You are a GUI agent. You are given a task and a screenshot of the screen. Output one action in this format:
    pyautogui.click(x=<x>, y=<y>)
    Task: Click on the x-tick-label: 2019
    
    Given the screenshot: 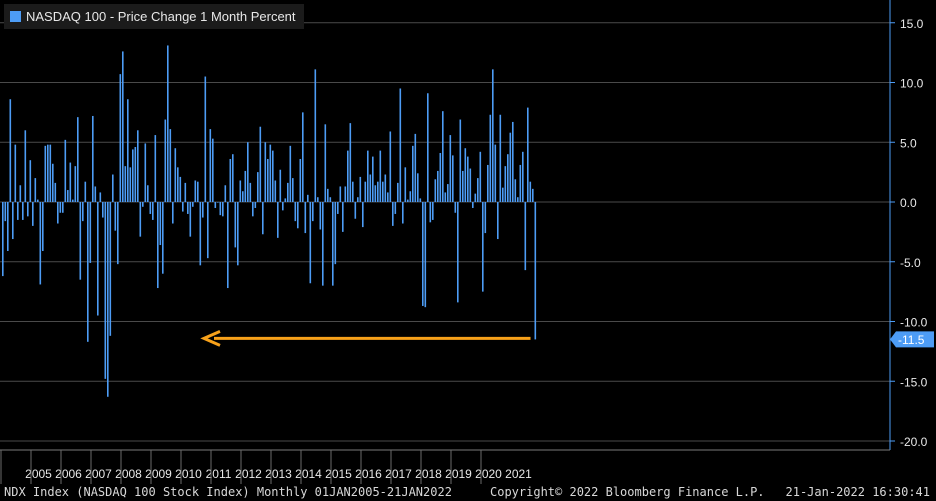 What is the action you would take?
    pyautogui.click(x=458, y=474)
    